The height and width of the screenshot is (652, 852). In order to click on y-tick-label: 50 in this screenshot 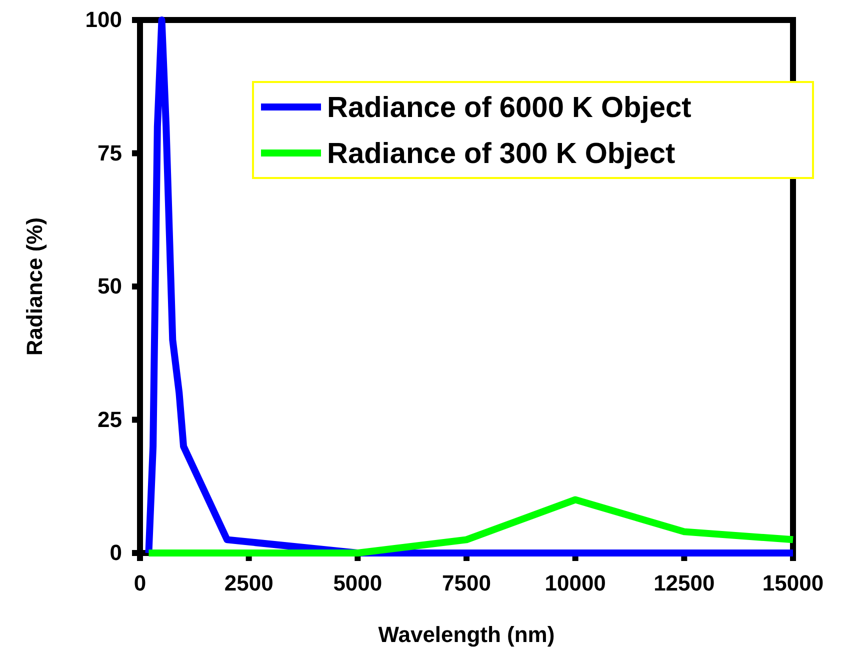, I will do `click(110, 286)`.